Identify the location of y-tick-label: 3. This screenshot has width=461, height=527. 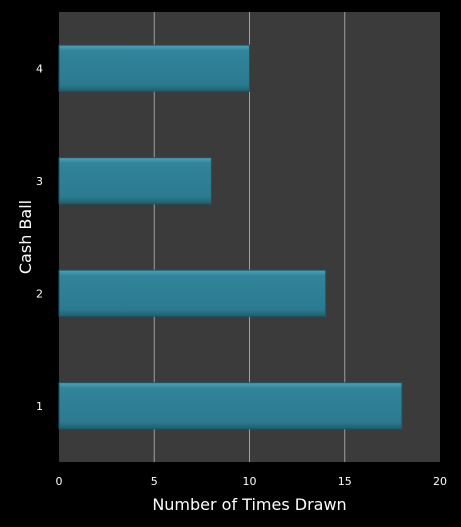
(39, 181).